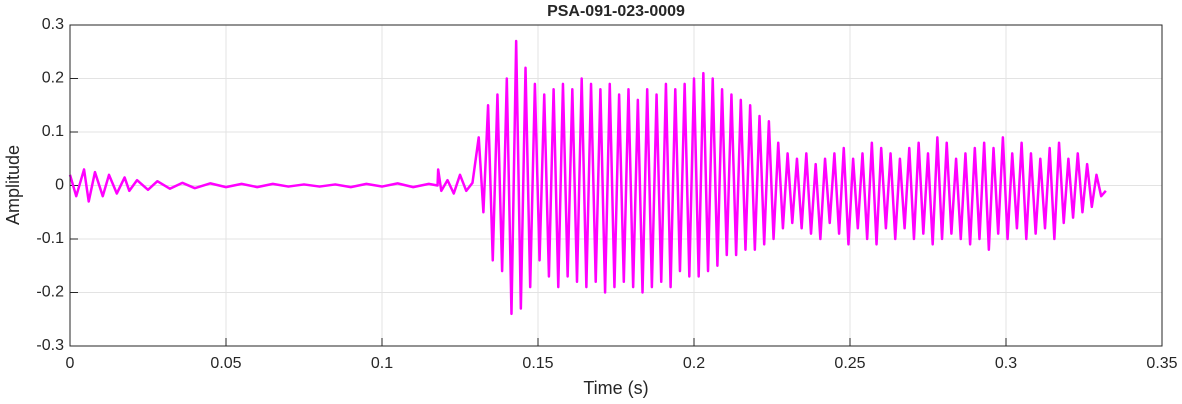  What do you see at coordinates (849, 363) in the screenshot?
I see `x-tick-label: 0.25` at bounding box center [849, 363].